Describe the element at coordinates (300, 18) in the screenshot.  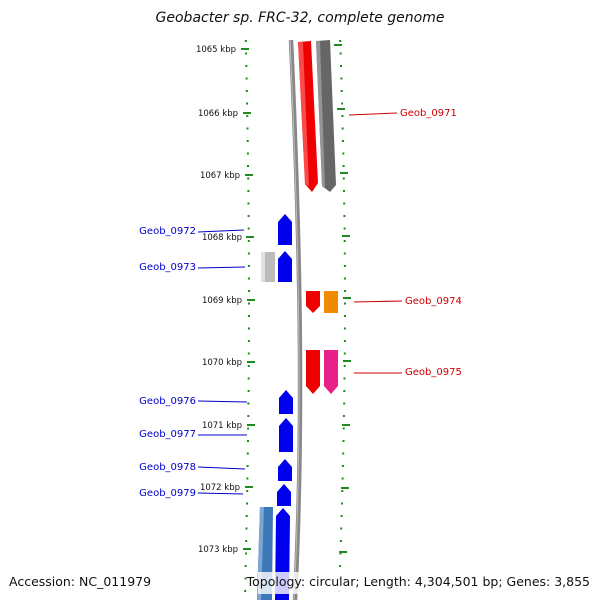
I see `map-title: Geobacter sp. FRC-32, complete genome` at that location.